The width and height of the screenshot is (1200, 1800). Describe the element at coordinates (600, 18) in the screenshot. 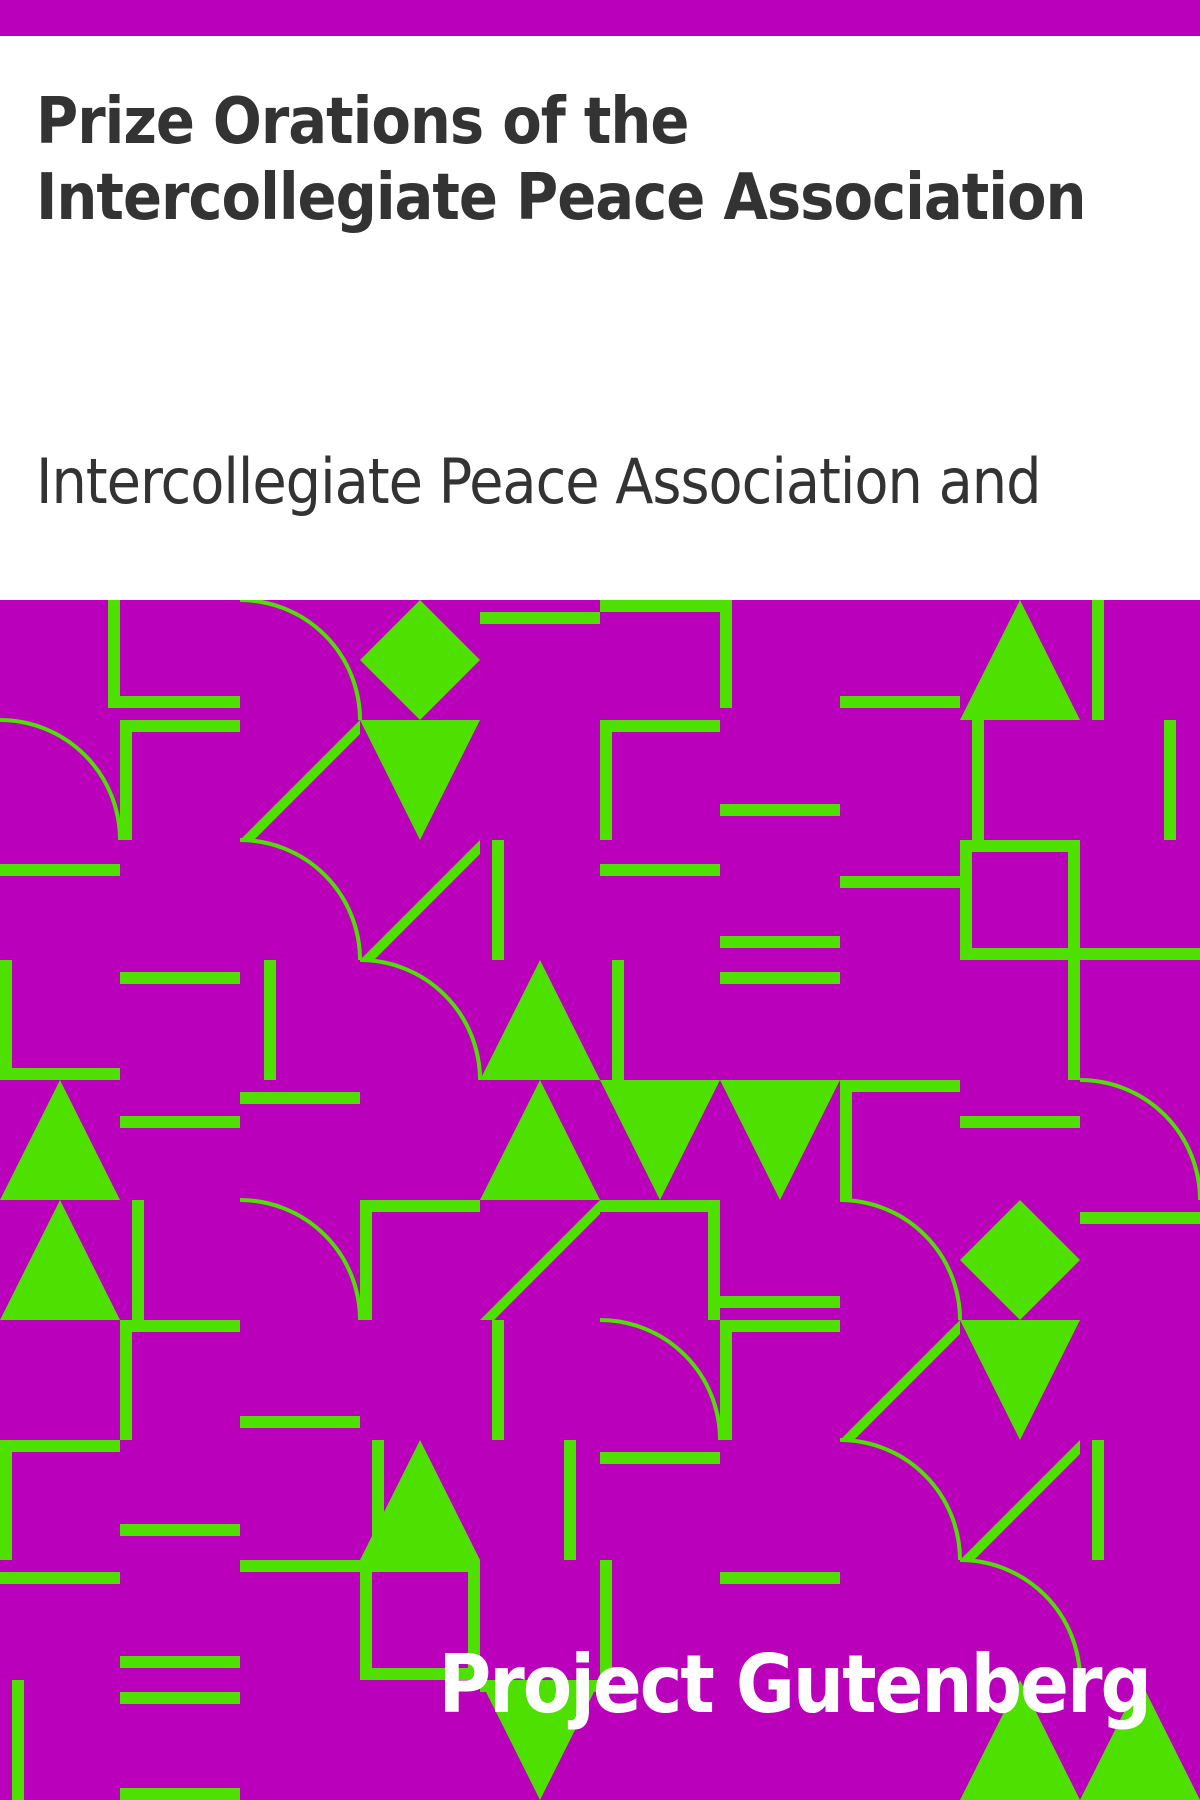

I see `top-accent-bar` at that location.